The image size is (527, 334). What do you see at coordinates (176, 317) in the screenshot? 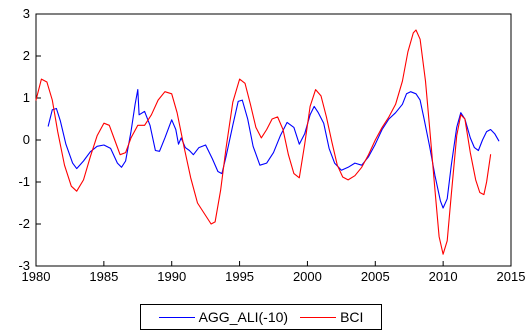
I see `legend-swatch-agg-ali` at bounding box center [176, 317].